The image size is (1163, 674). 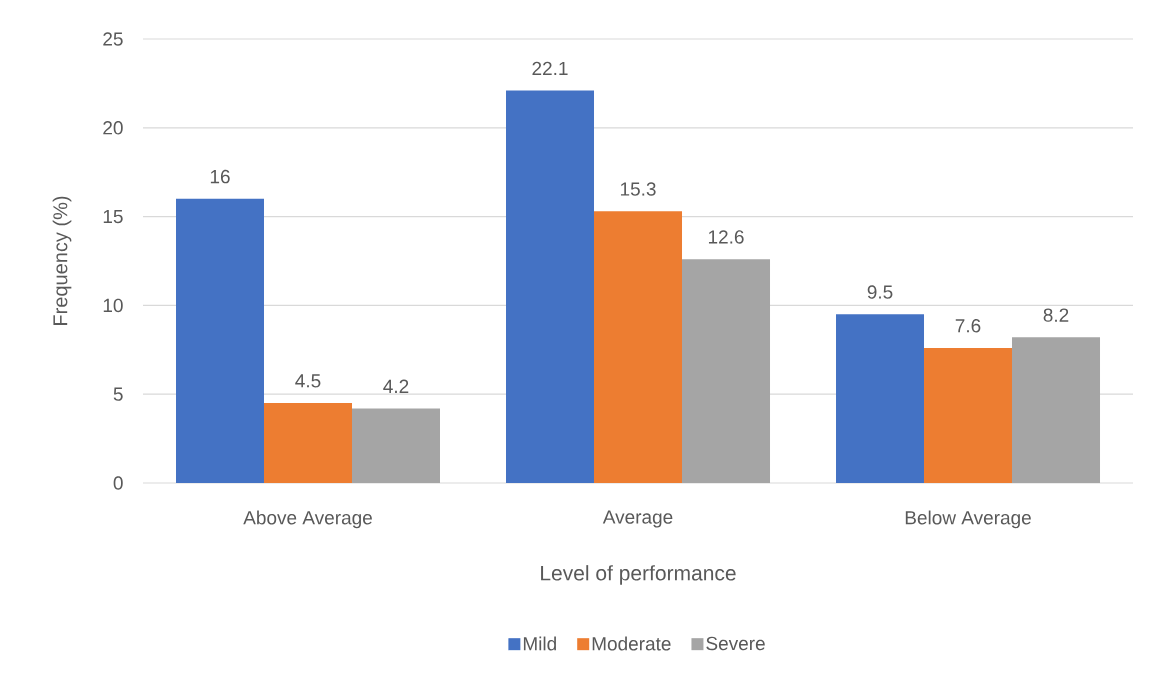 I want to click on y-tick-label: 0, so click(x=118, y=483).